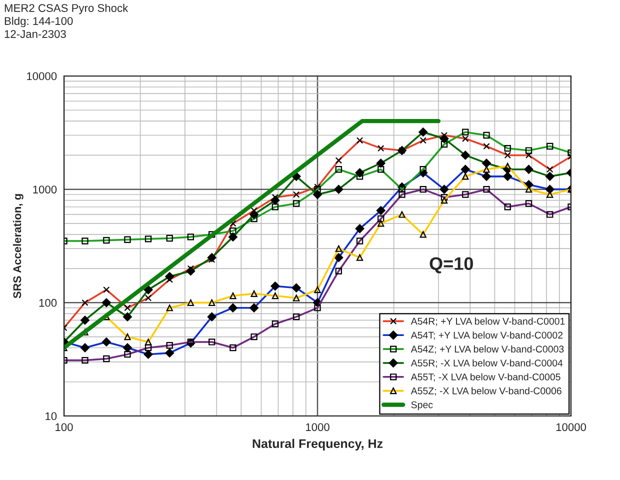  Describe the element at coordinates (66, 9) in the screenshot. I see `text: MER2 CSAS Pyro Shock` at that location.